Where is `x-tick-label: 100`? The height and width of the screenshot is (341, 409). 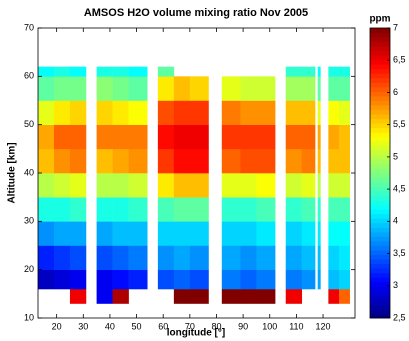
x-tick-label: 100 is located at coordinates (269, 326).